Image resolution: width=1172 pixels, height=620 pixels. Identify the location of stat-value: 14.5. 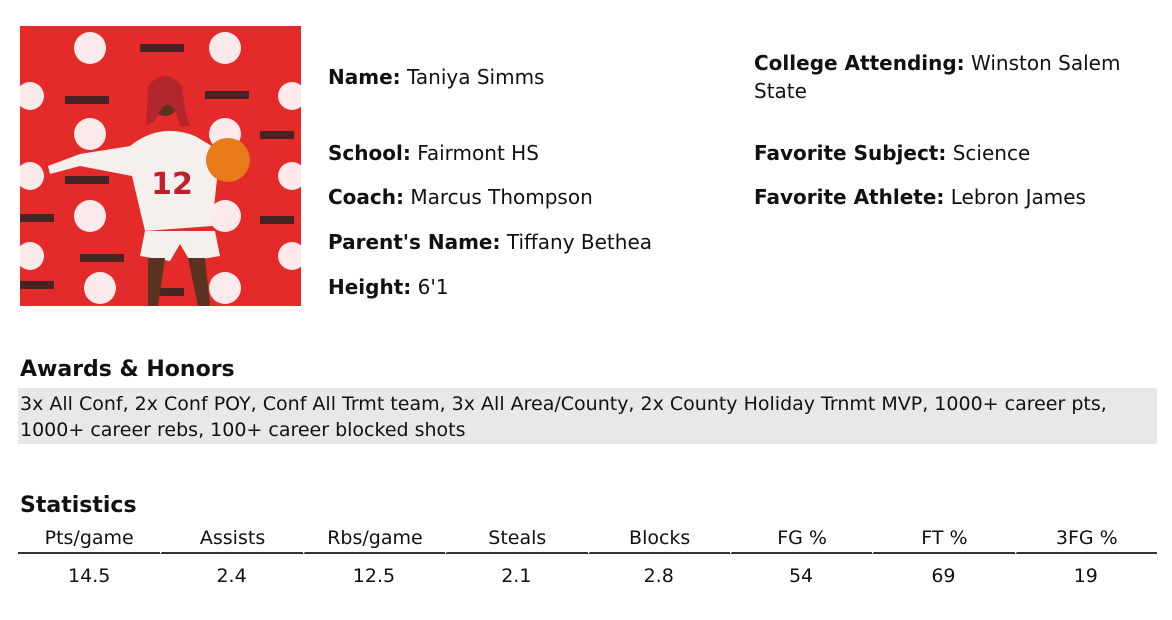
(89, 576).